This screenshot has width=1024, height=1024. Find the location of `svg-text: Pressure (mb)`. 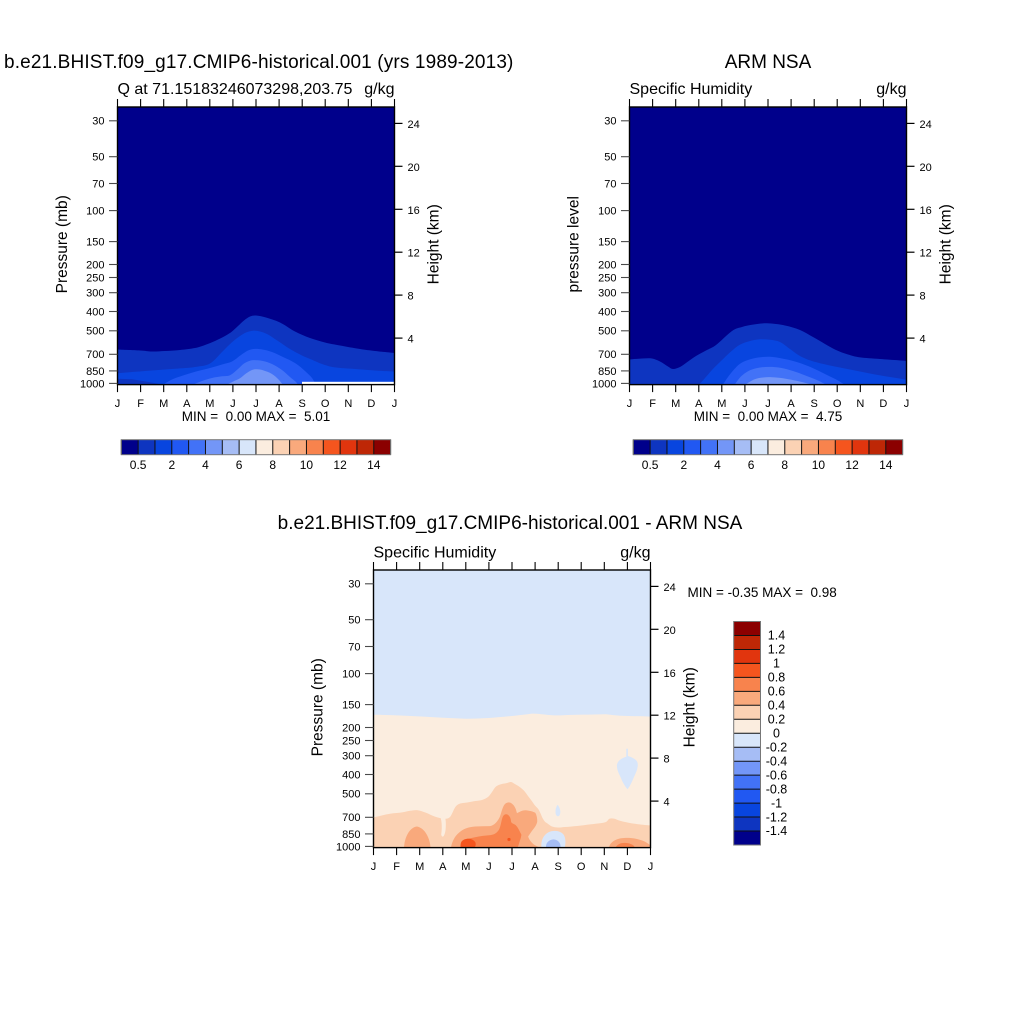

svg-text: Pressure (mb) is located at coordinates (62, 244).